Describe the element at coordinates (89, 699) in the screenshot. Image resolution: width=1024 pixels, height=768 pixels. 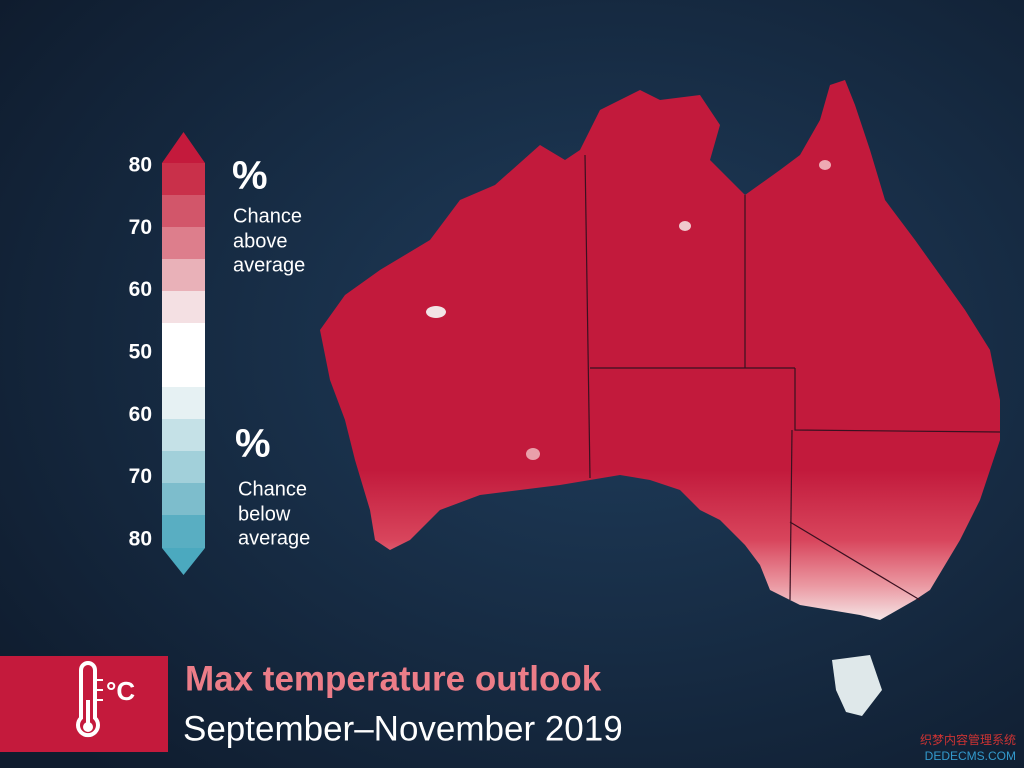
I see `thermometer-icon` at that location.